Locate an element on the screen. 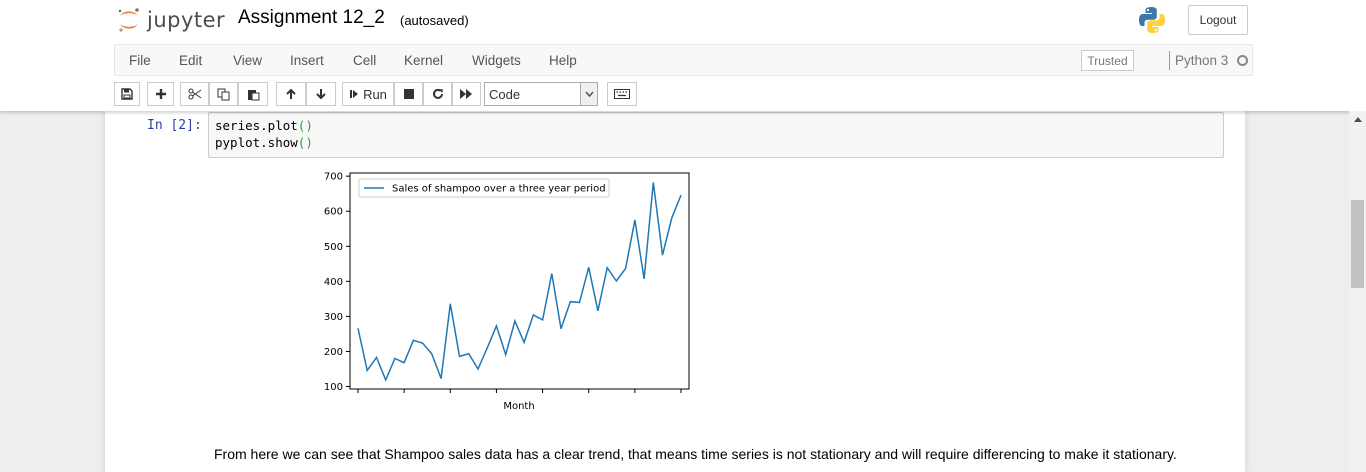  fast-forward-icon is located at coordinates (466, 94).